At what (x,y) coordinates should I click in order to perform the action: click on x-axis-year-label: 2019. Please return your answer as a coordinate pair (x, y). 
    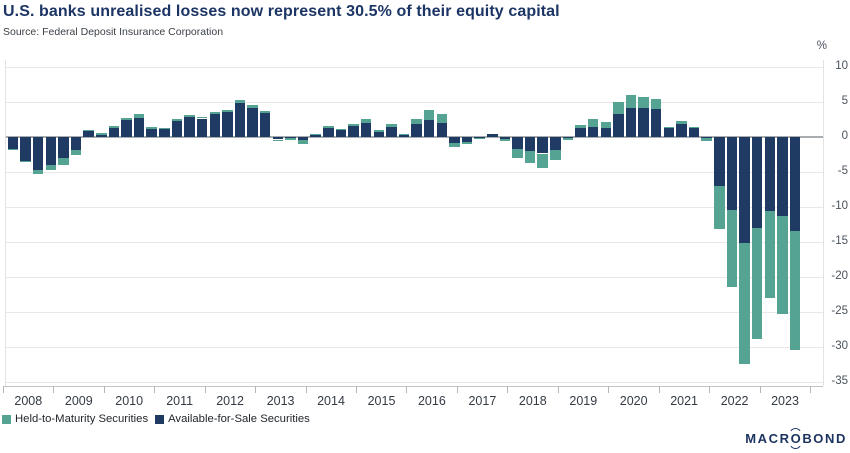
    Looking at the image, I should click on (583, 401).